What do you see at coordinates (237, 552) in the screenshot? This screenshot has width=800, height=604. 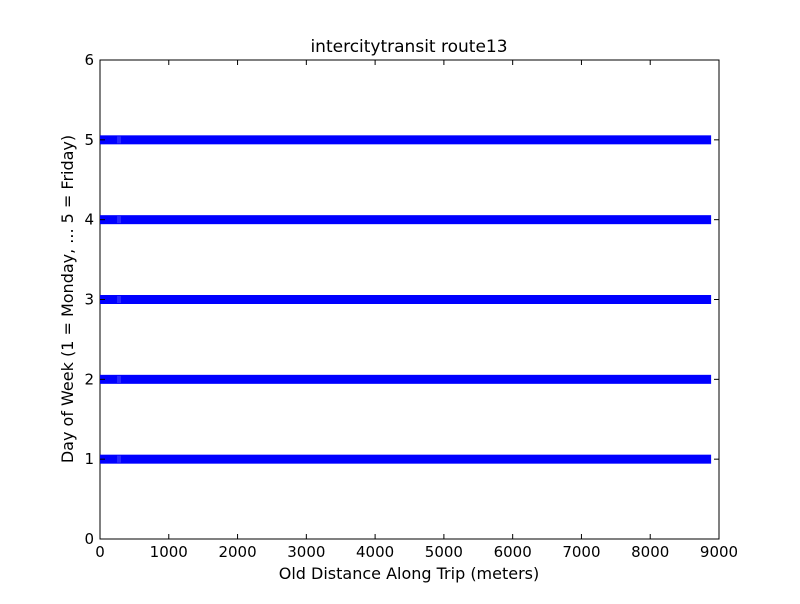 I see `x-tick-label: 2000` at bounding box center [237, 552].